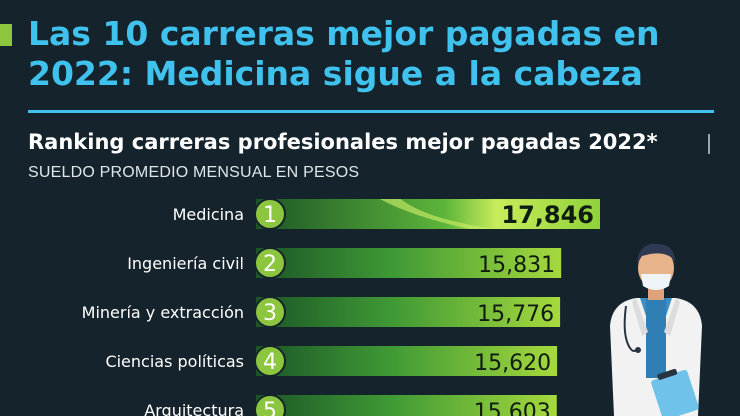  What do you see at coordinates (335, 73) in the screenshot?
I see `headline-line-2: 2022: Medicina sigue a la cabeza` at bounding box center [335, 73].